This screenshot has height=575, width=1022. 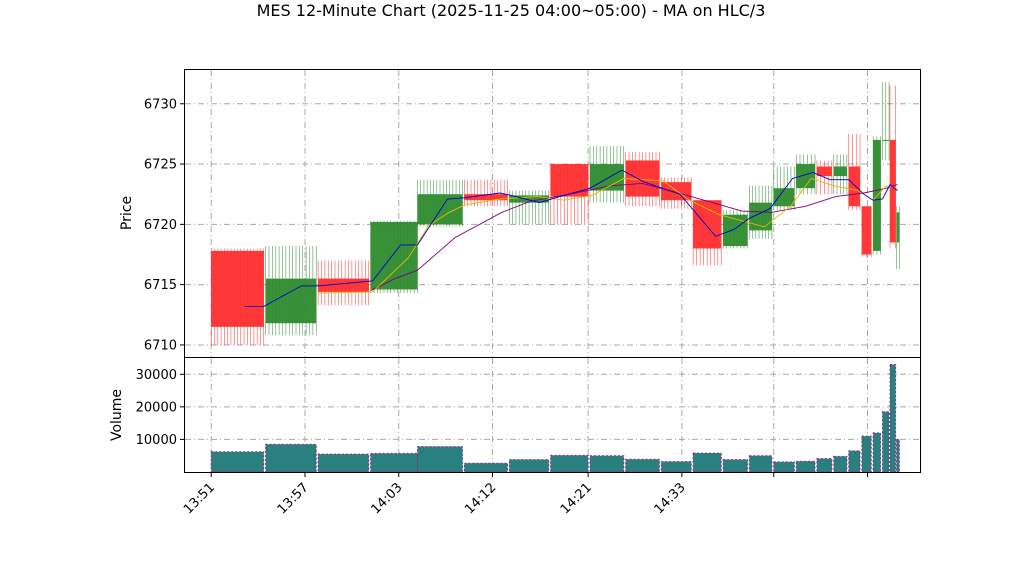 I want to click on x-tick-label: 14:33, so click(x=670, y=498).